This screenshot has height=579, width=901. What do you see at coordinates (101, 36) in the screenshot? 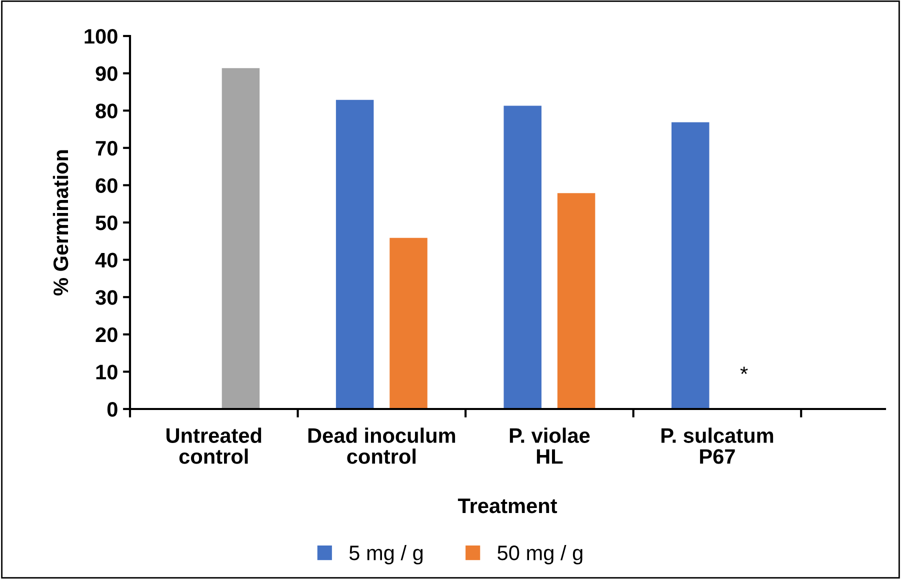
I see `y-tick-label: 100` at bounding box center [101, 36].